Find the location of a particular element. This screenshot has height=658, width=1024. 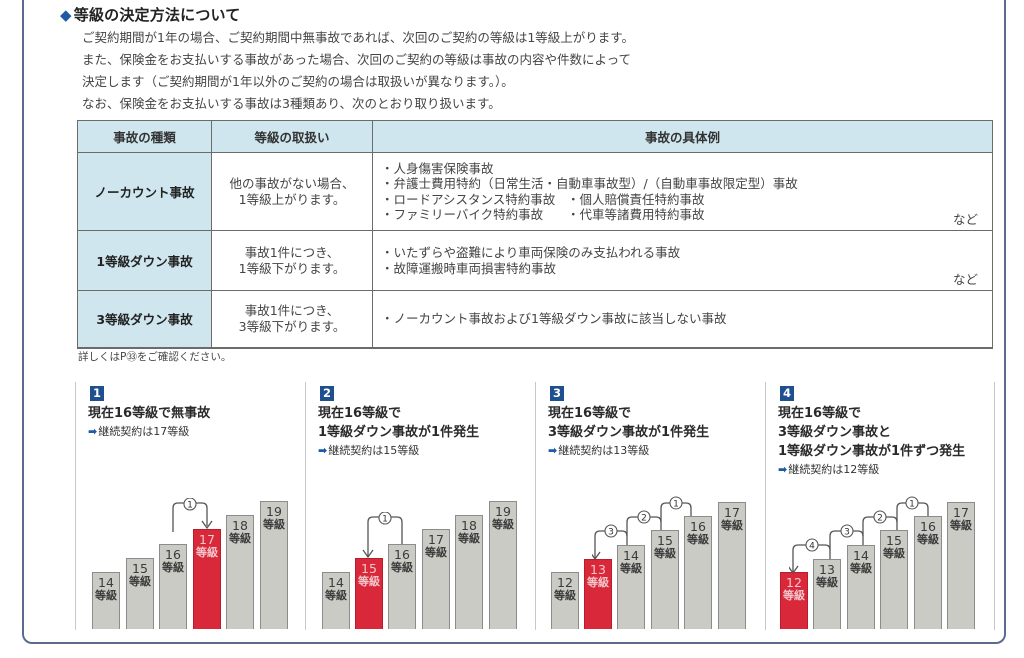

grade-bar-highlighted: 15 等級 is located at coordinates (369, 593).